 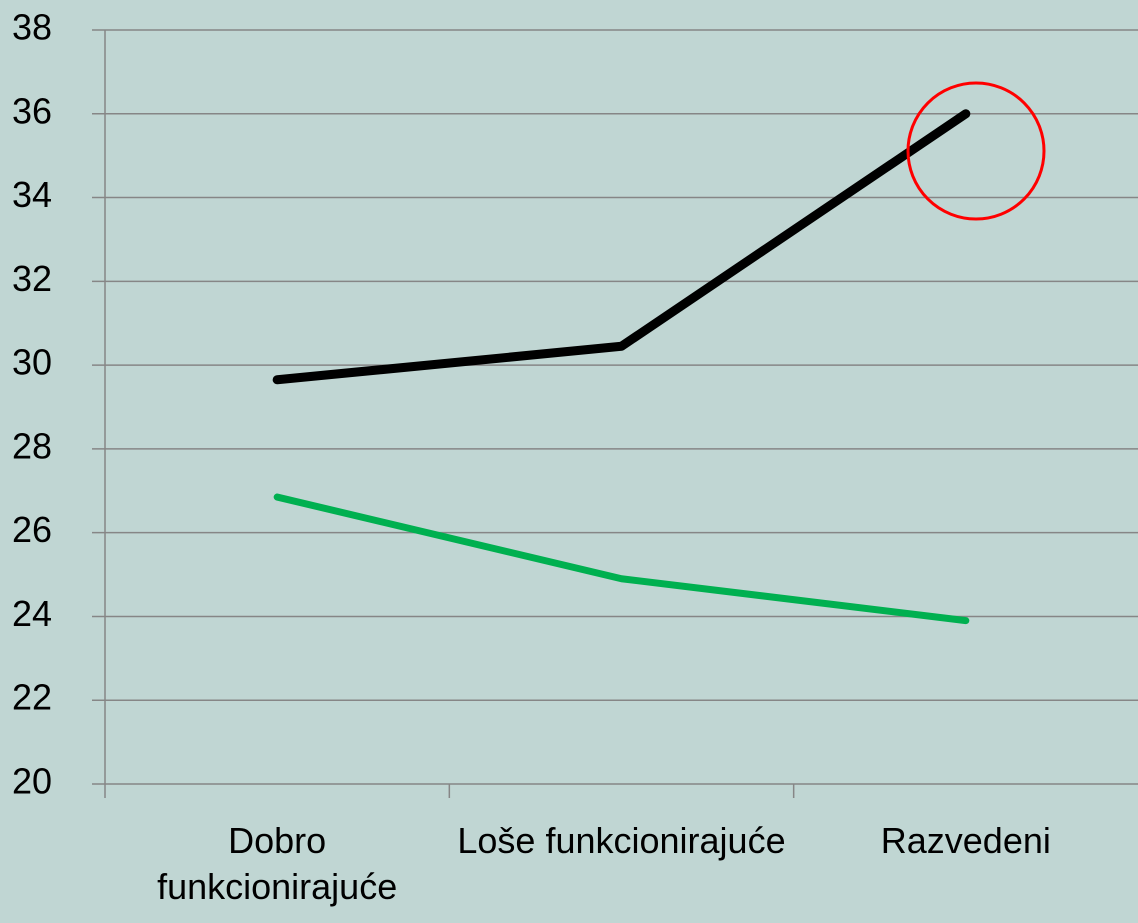 What do you see at coordinates (32, 194) in the screenshot?
I see `y-tick-label: 34` at bounding box center [32, 194].